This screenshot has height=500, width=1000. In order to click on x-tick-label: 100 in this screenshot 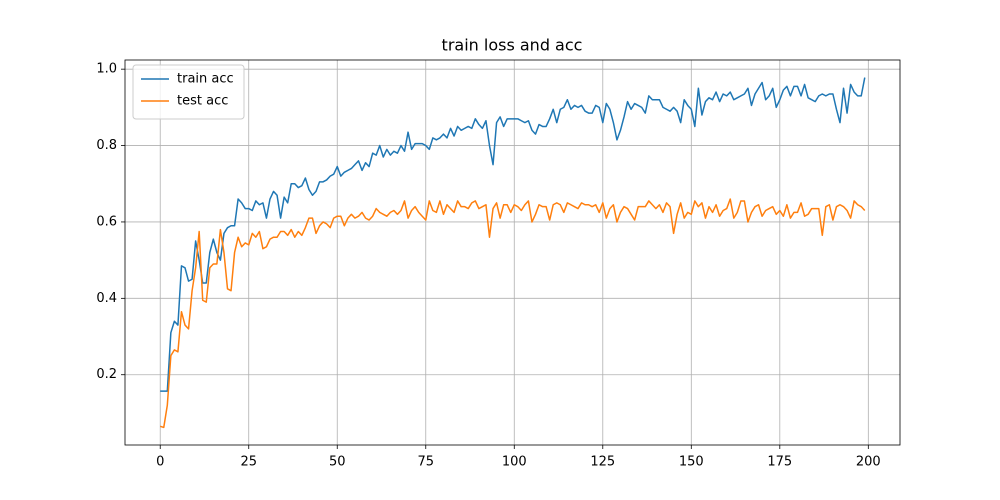, I will do `click(514, 462)`.